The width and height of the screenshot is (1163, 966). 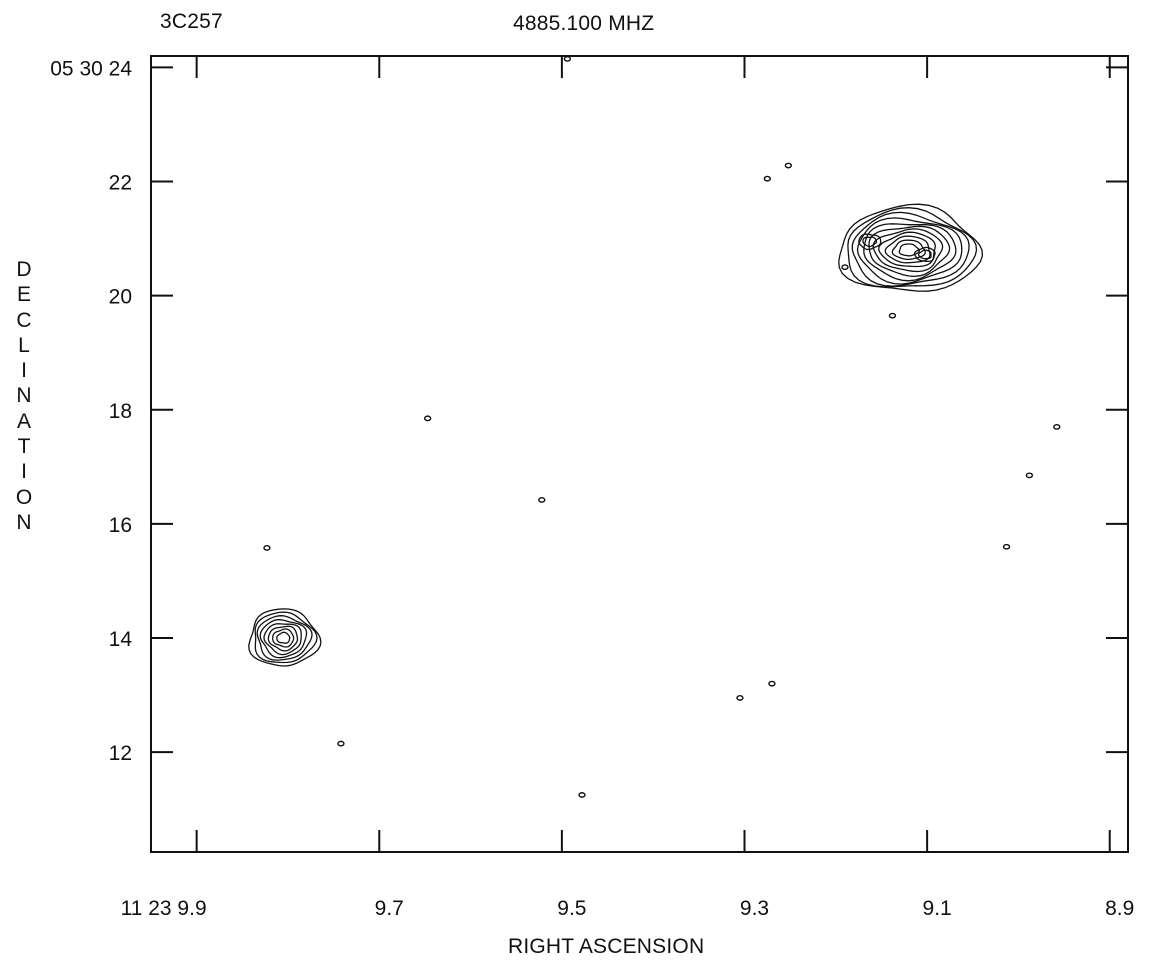 I want to click on y-axis-label-letter: O, so click(x=24, y=497).